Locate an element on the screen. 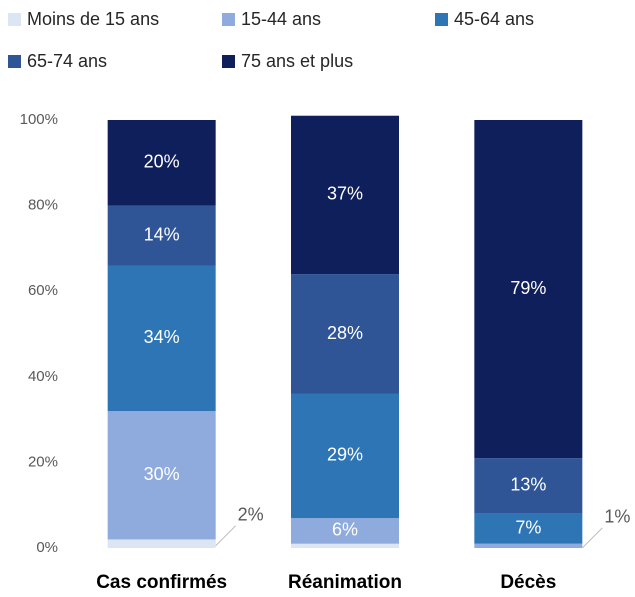 The image size is (635, 597). value-label: 37% is located at coordinates (345, 194).